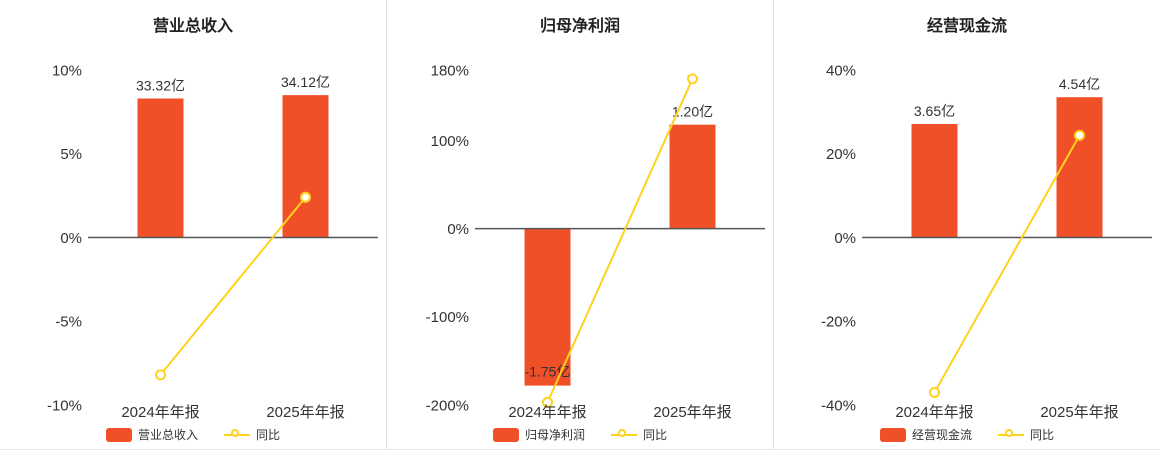  What do you see at coordinates (64, 405) in the screenshot?
I see `y-tick-label: -10%` at bounding box center [64, 405].